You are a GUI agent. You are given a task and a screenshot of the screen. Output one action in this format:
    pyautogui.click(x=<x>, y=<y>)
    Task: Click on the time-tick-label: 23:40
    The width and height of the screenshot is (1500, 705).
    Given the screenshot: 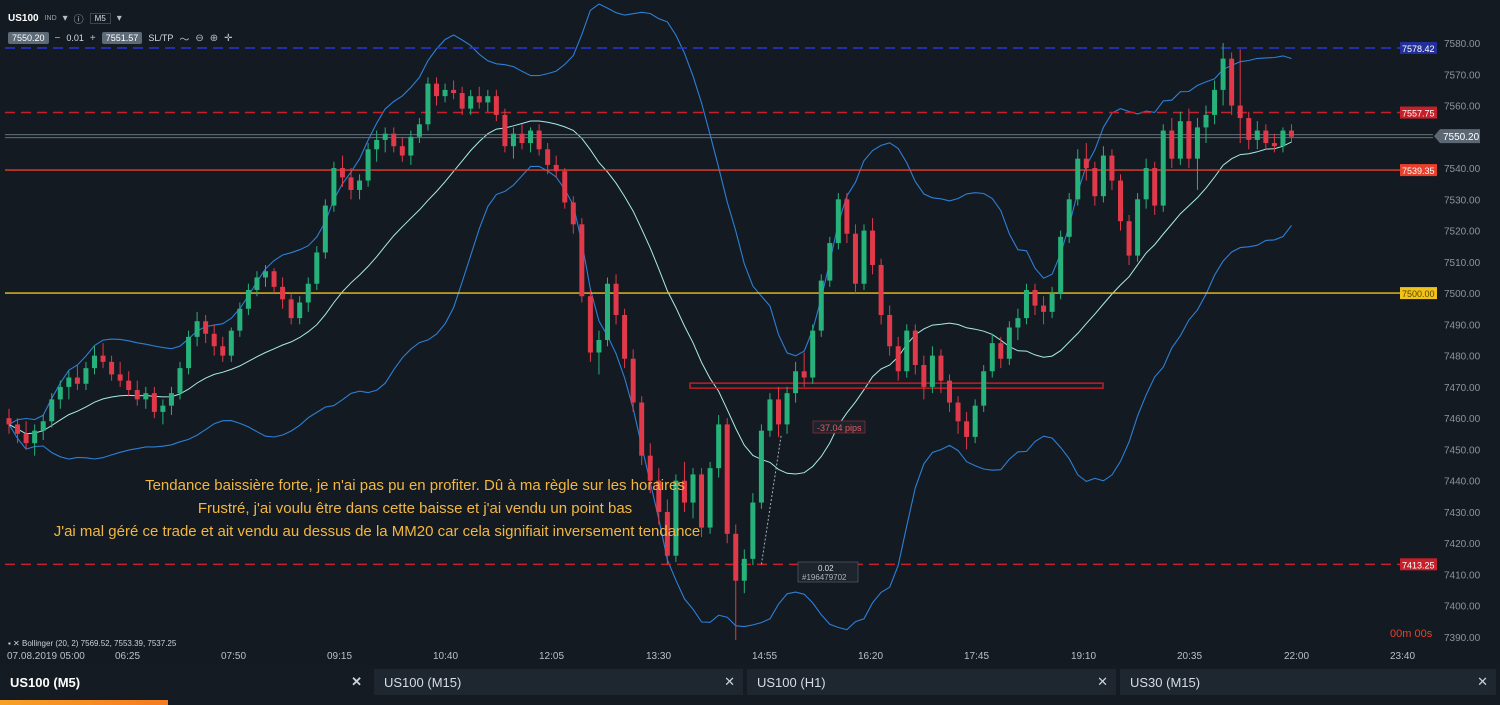 What is the action you would take?
    pyautogui.click(x=1402, y=656)
    